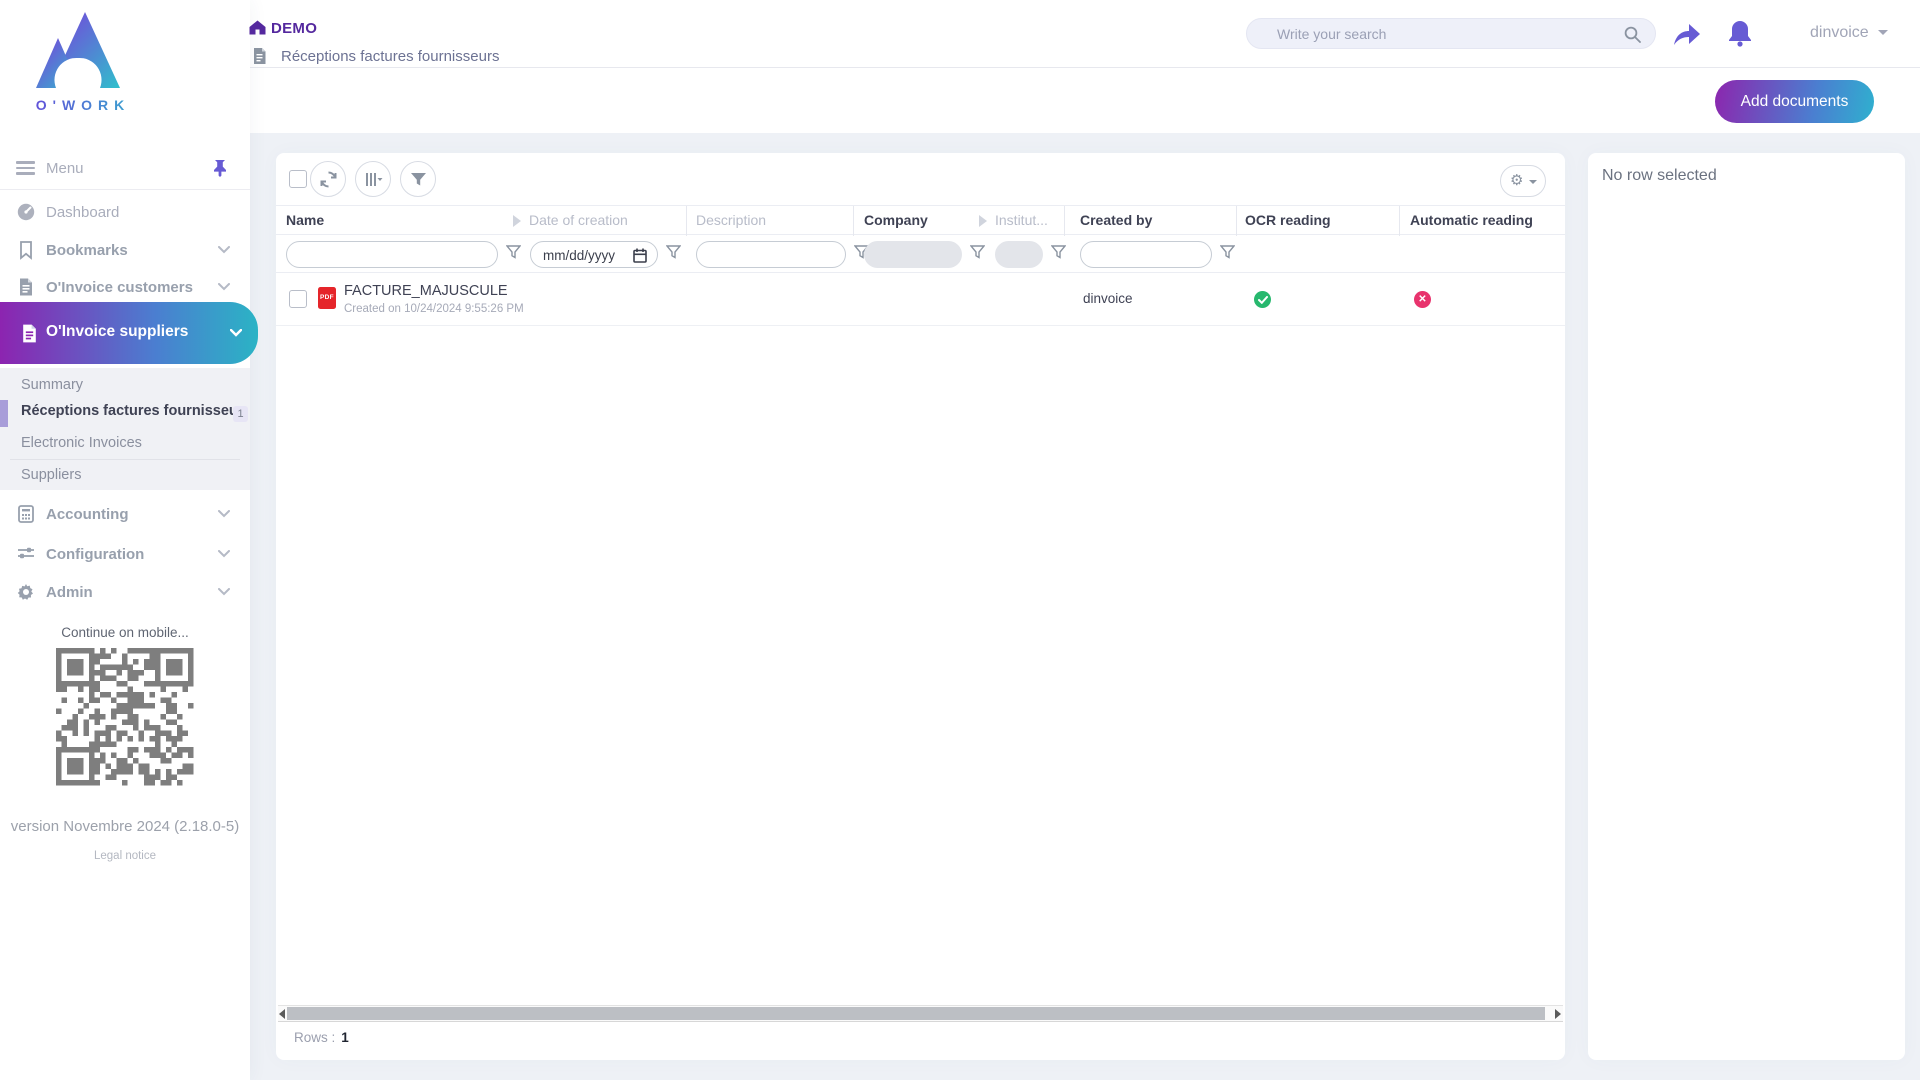 Image resolution: width=1920 pixels, height=1080 pixels. I want to click on qr-code, so click(125, 717).